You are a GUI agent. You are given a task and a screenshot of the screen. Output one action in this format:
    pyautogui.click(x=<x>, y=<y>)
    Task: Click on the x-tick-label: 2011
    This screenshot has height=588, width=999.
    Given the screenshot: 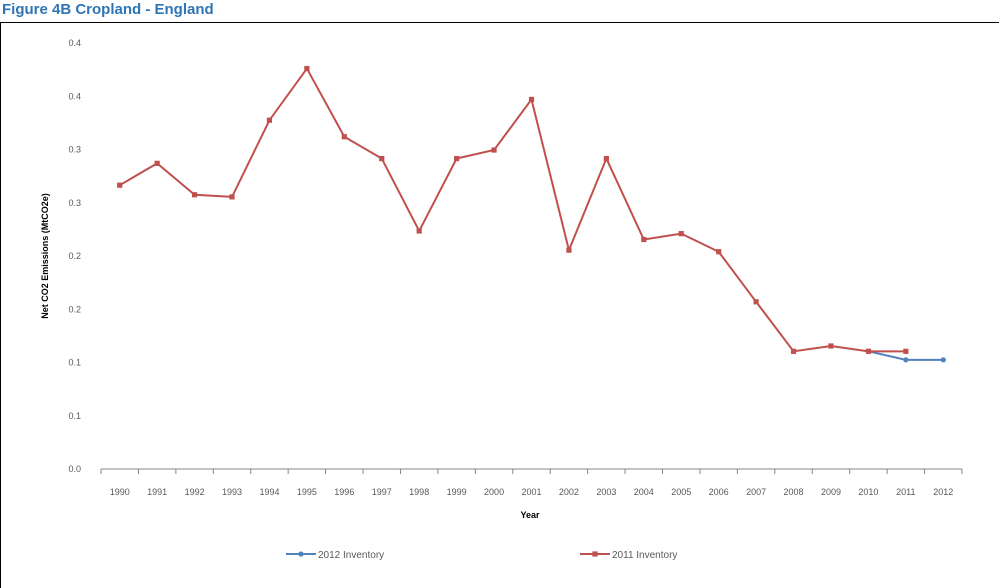 What is the action you would take?
    pyautogui.click(x=905, y=492)
    